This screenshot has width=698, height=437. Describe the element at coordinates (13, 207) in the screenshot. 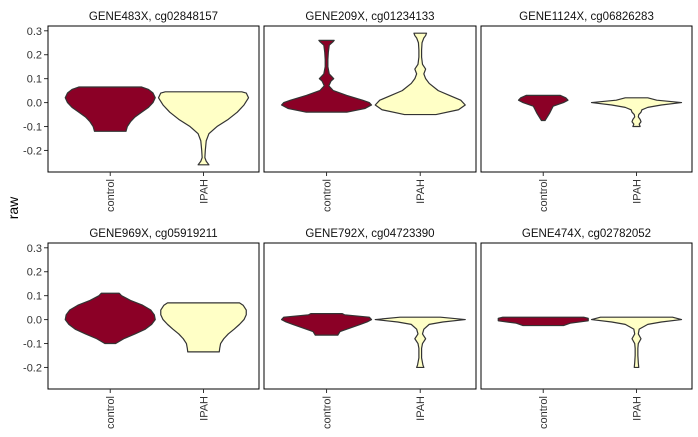

I see `y-axis-label: raw` at that location.